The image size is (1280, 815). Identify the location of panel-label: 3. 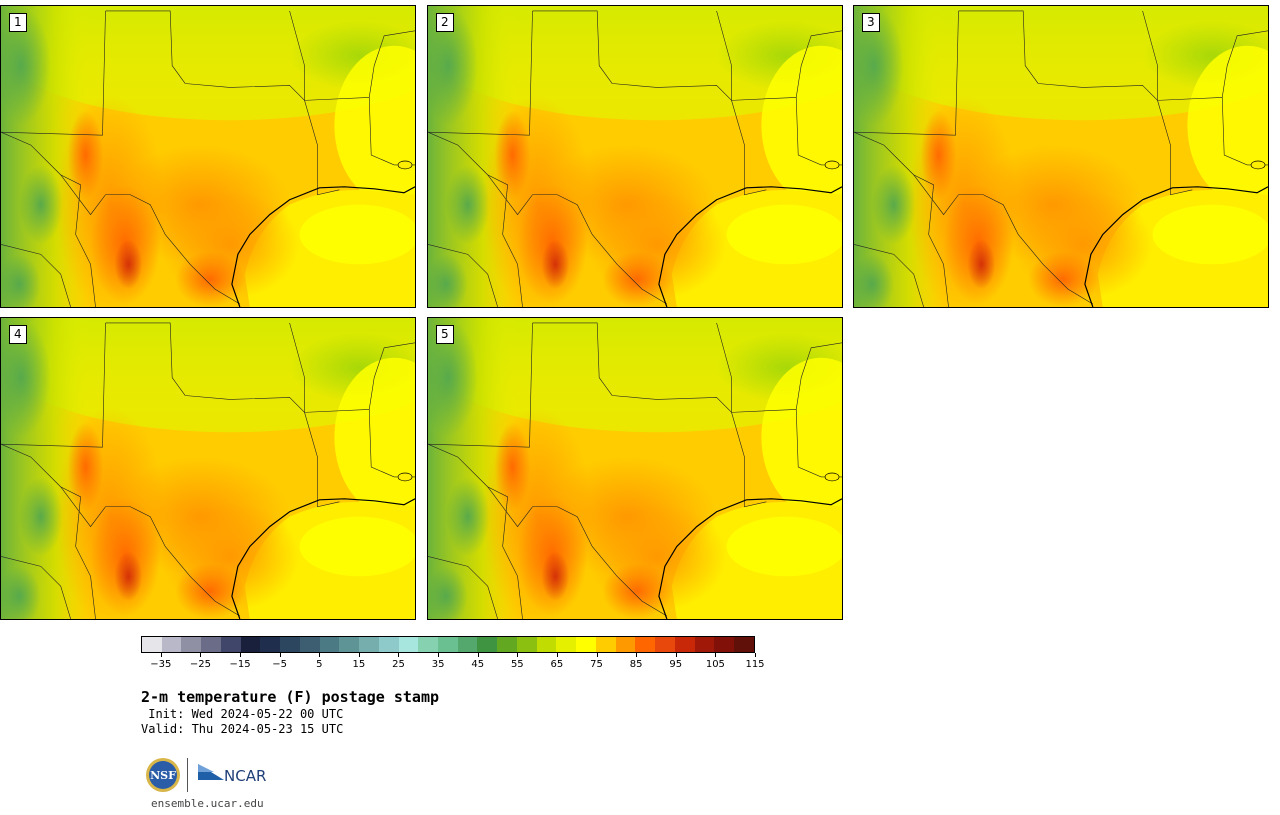
(871, 22).